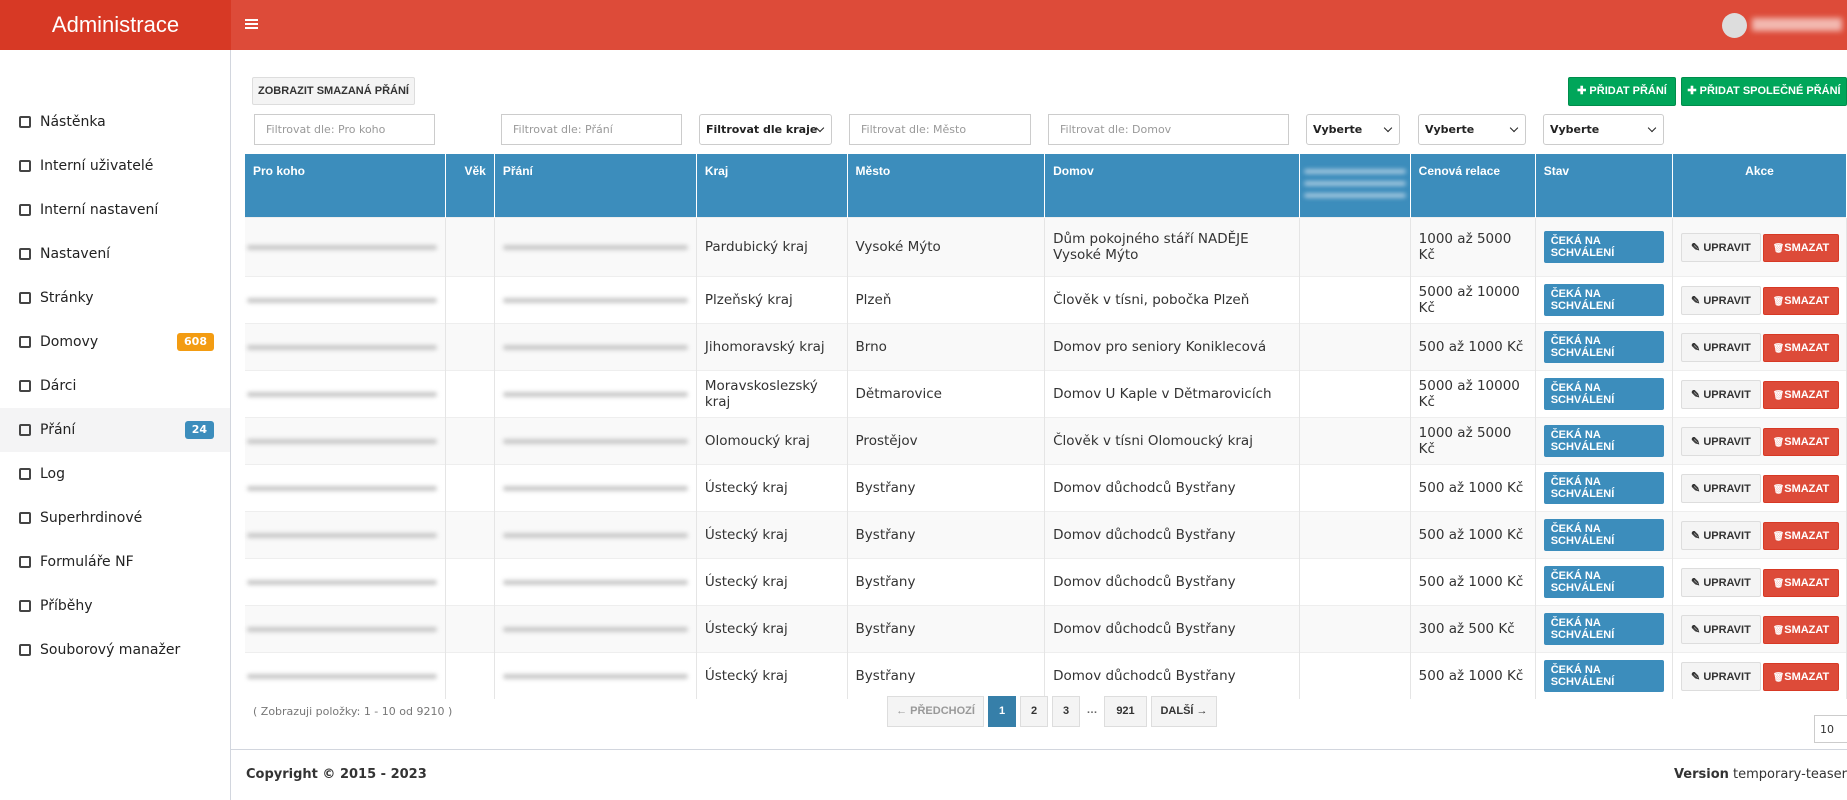  Describe the element at coordinates (115, 518) in the screenshot. I see `nav-item: Superhrdinové` at that location.